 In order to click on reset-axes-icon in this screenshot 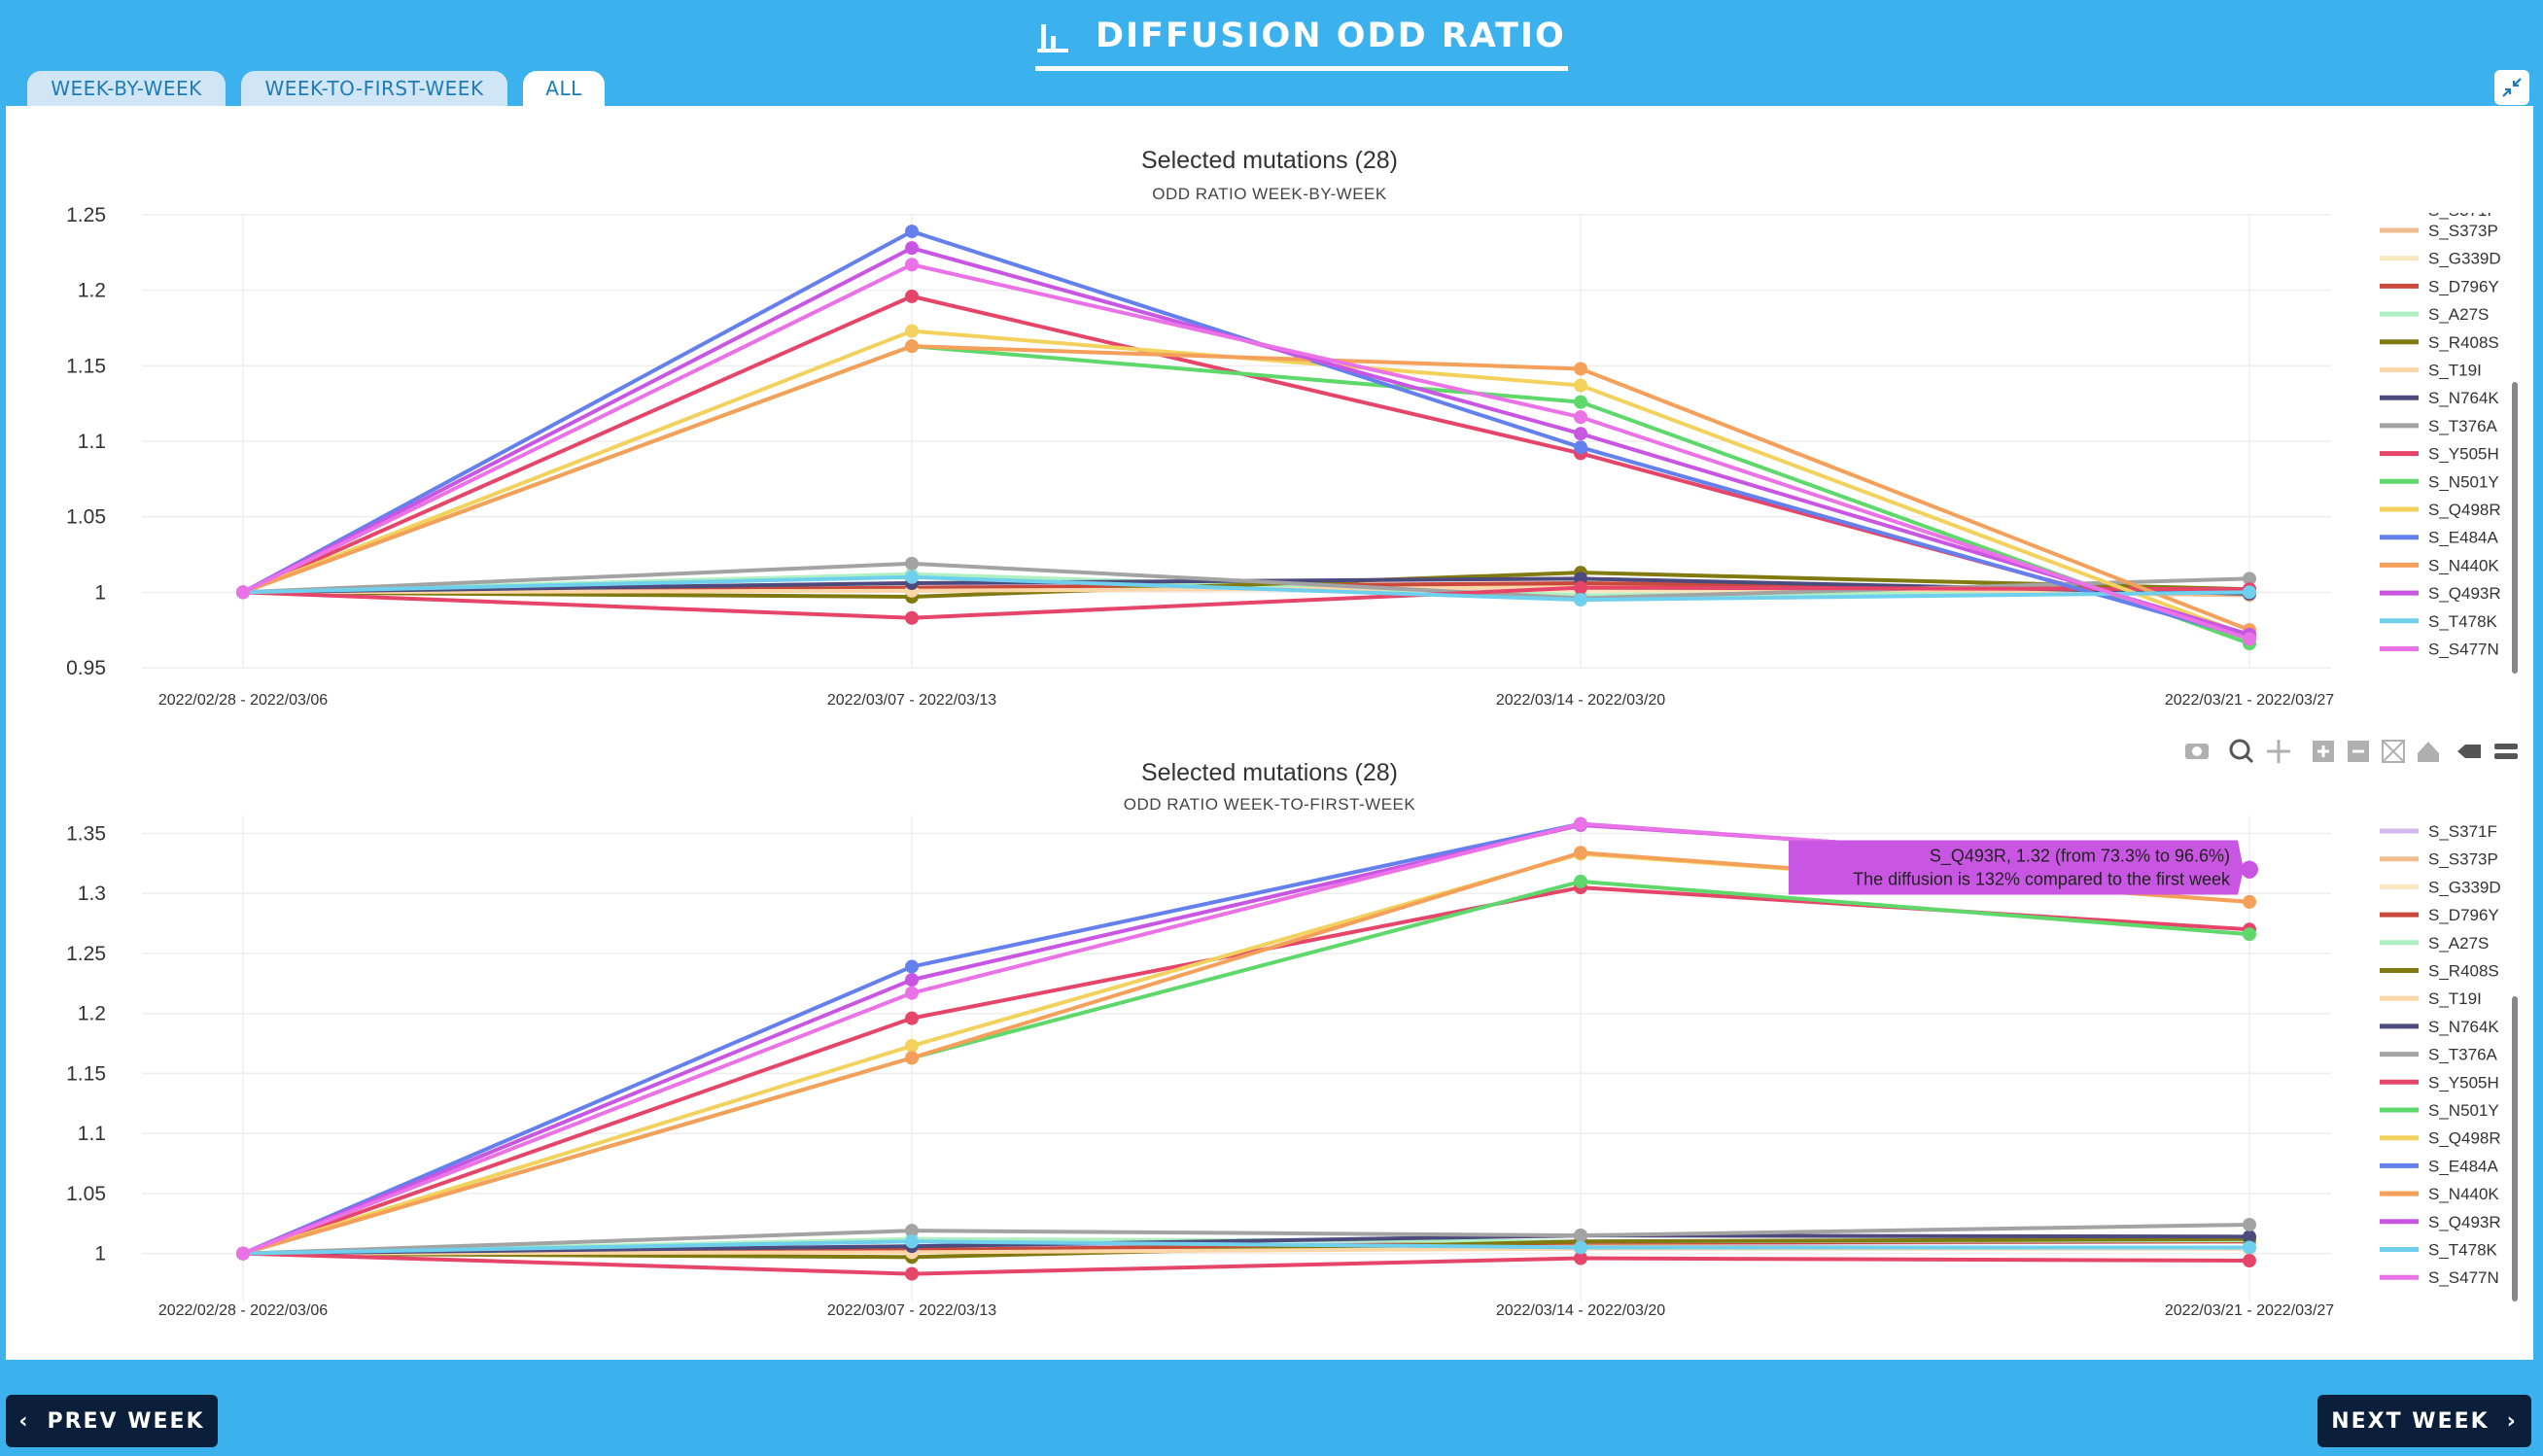, I will do `click(2428, 752)`.